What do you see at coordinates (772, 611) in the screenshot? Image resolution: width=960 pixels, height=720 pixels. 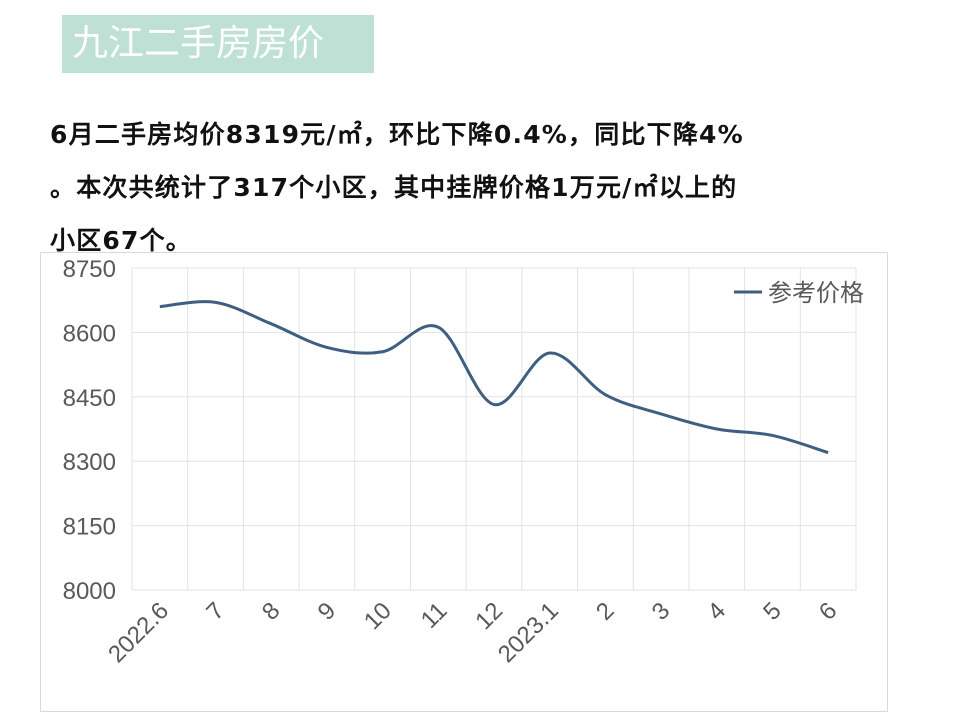 I see `x-tick-label: 5` at bounding box center [772, 611].